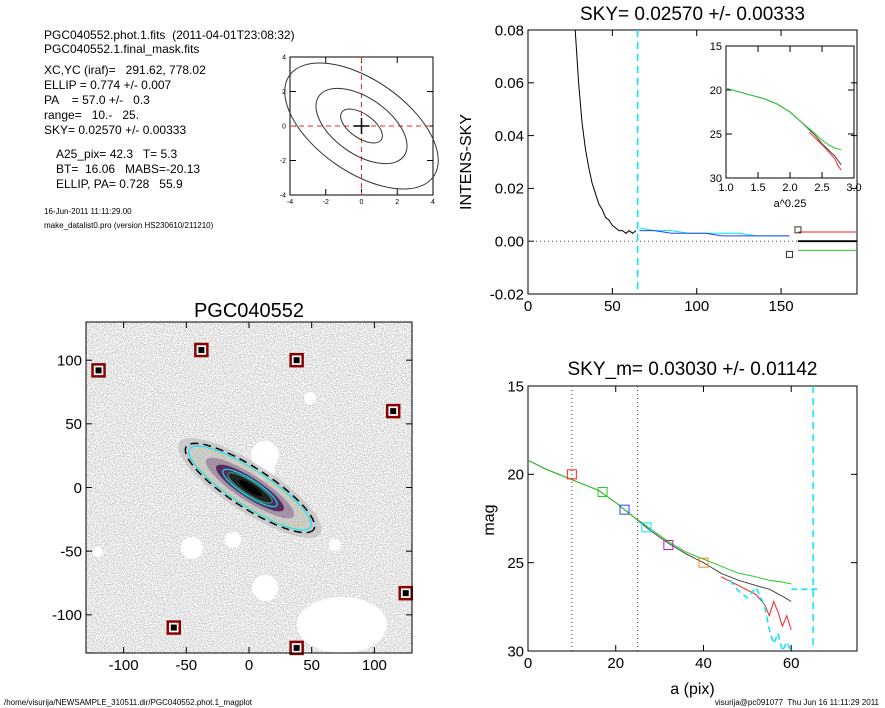 The image size is (885, 708). I want to click on galaxy_image-xtick-label: 100, so click(374, 665).